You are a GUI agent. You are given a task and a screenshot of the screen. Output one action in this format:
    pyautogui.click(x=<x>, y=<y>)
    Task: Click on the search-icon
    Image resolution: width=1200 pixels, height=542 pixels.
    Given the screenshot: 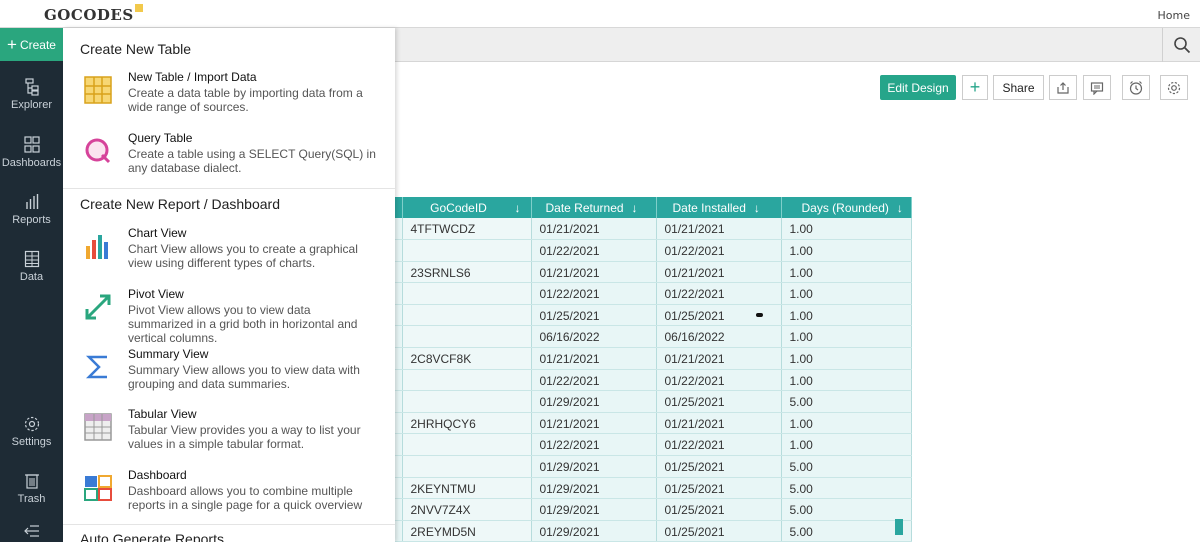 What is the action you would take?
    pyautogui.click(x=1181, y=45)
    